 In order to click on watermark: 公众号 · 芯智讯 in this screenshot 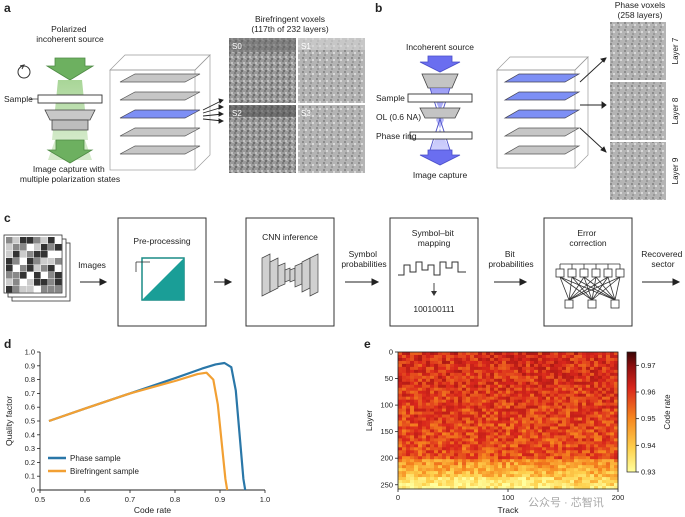, I will do `click(566, 502)`.